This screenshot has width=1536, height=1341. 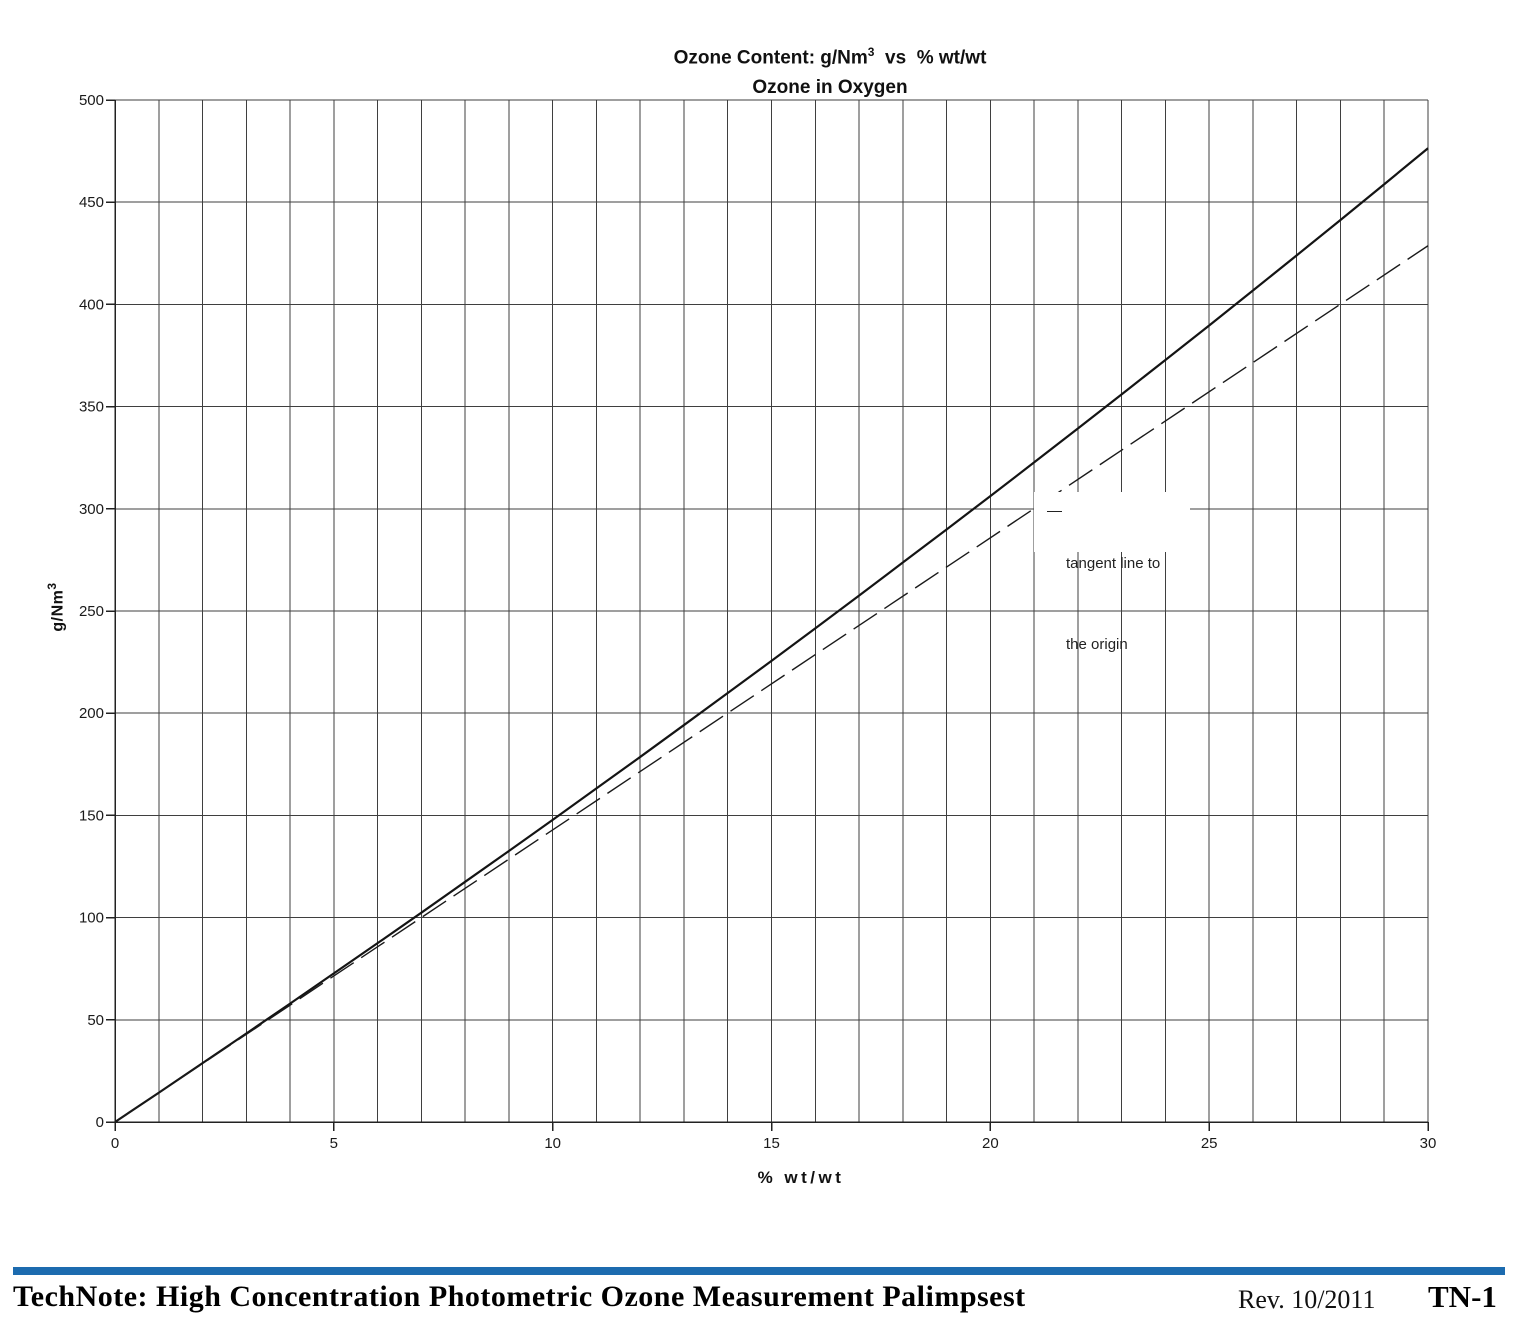 I want to click on x-tick-label: 30, so click(x=1428, y=1143).